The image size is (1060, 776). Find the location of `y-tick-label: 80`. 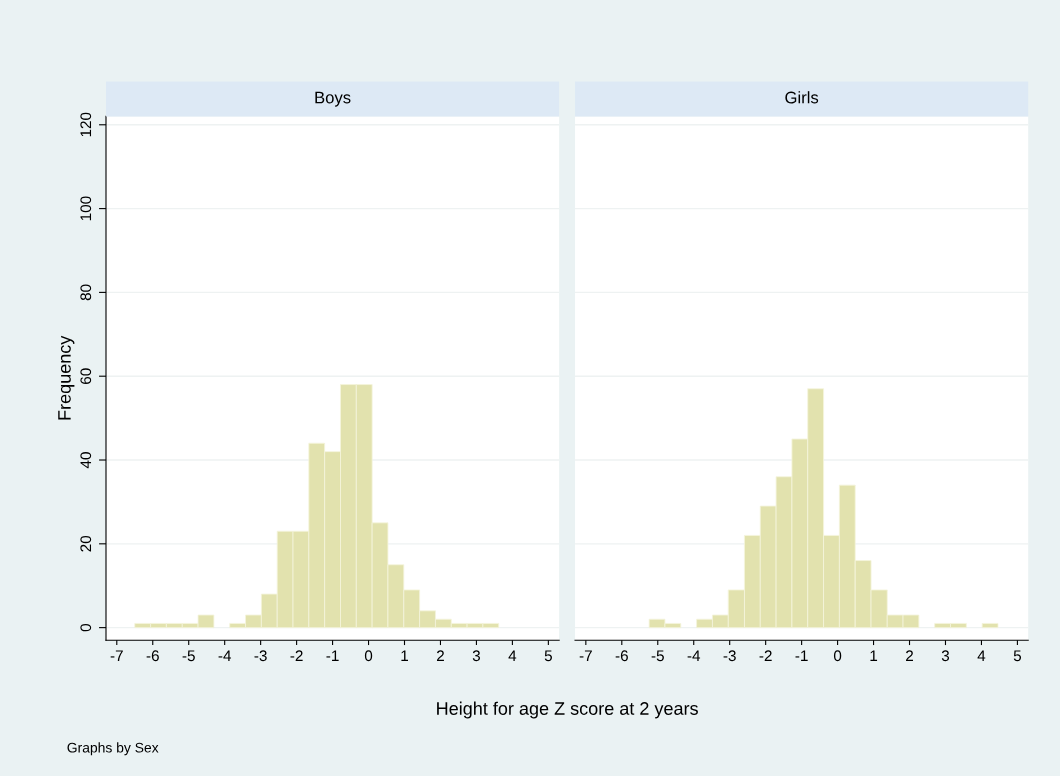

y-tick-label: 80 is located at coordinates (86, 292).